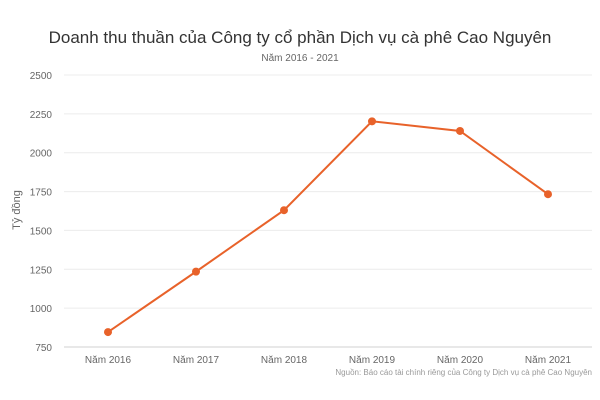 This screenshot has height=400, width=600. What do you see at coordinates (41, 212) in the screenshot?
I see `y-axis-ticks: 750 1000 1250 1500 1750 2000 2250 2500` at bounding box center [41, 212].